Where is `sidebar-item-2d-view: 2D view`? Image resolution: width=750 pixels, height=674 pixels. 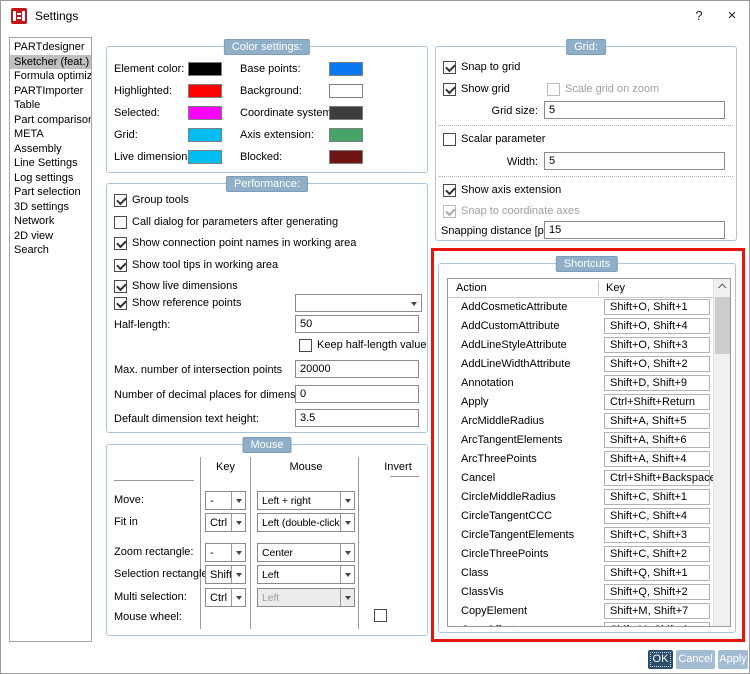 sidebar-item-2d-view: 2D view is located at coordinates (34, 235).